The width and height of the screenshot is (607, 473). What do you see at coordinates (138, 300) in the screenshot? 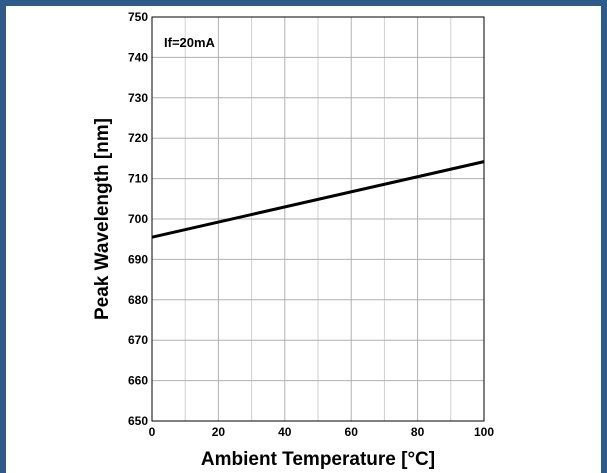
I see `y-tick-label: 680` at bounding box center [138, 300].